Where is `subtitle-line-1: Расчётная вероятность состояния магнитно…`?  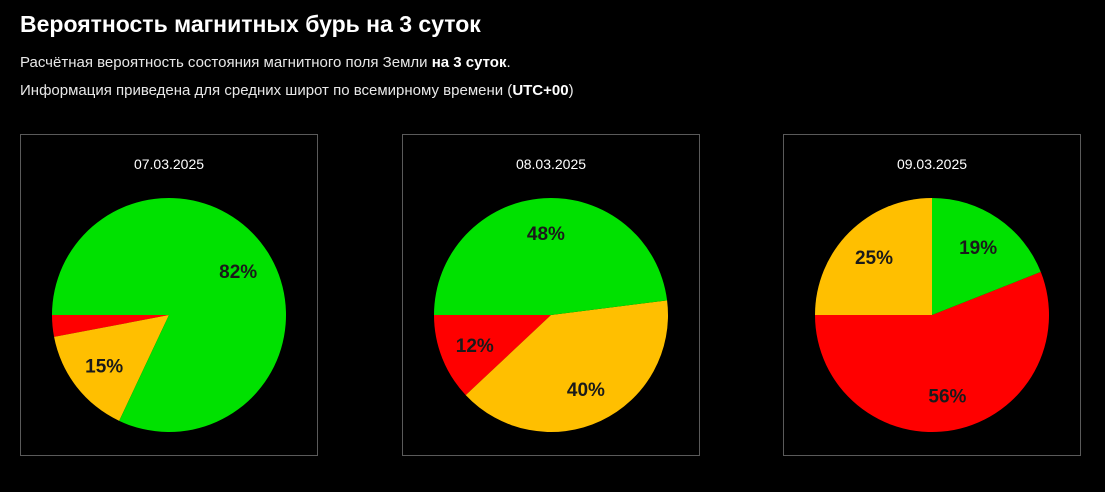
subtitle-line-1: Расчётная вероятность состояния магнитно… is located at coordinates (265, 63).